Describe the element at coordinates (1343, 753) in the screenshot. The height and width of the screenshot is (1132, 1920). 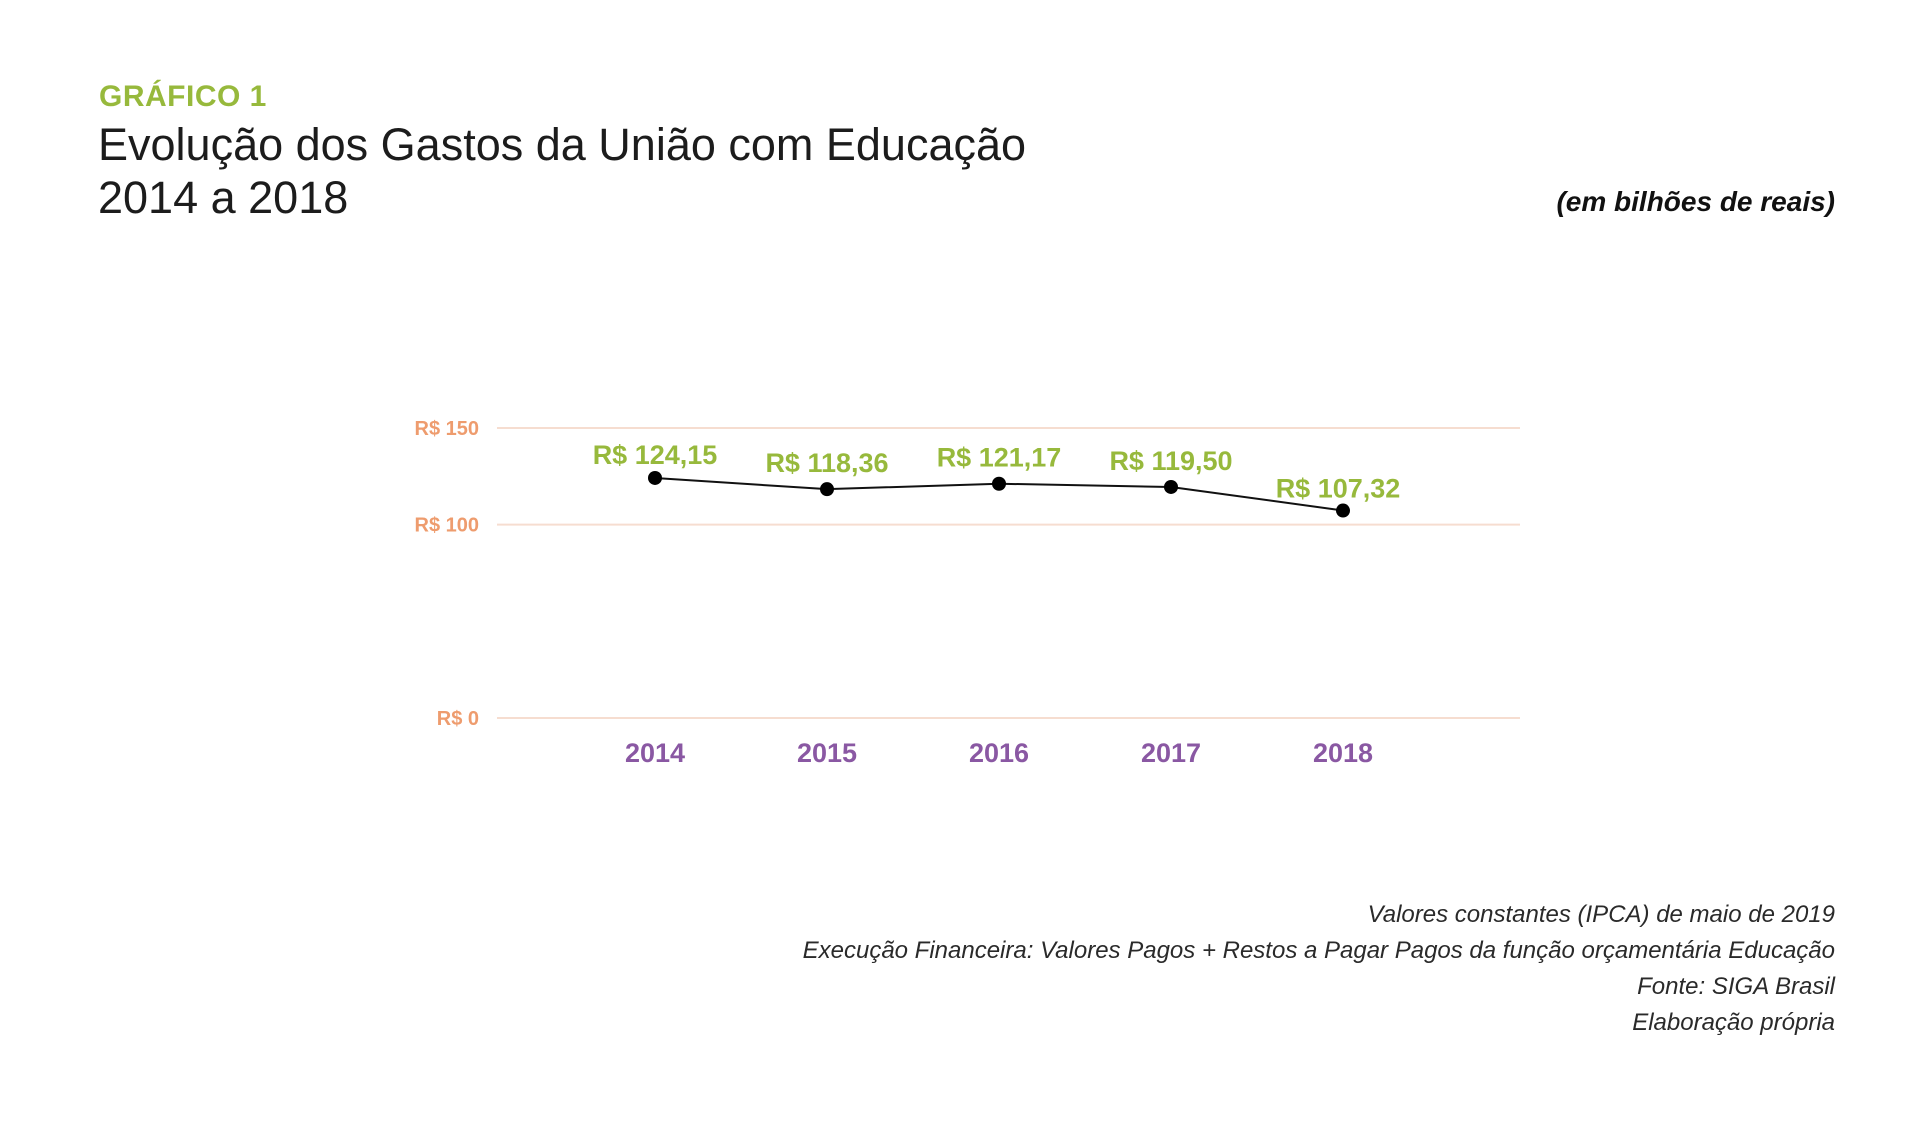
I see `x-tick-label: 2018` at that location.